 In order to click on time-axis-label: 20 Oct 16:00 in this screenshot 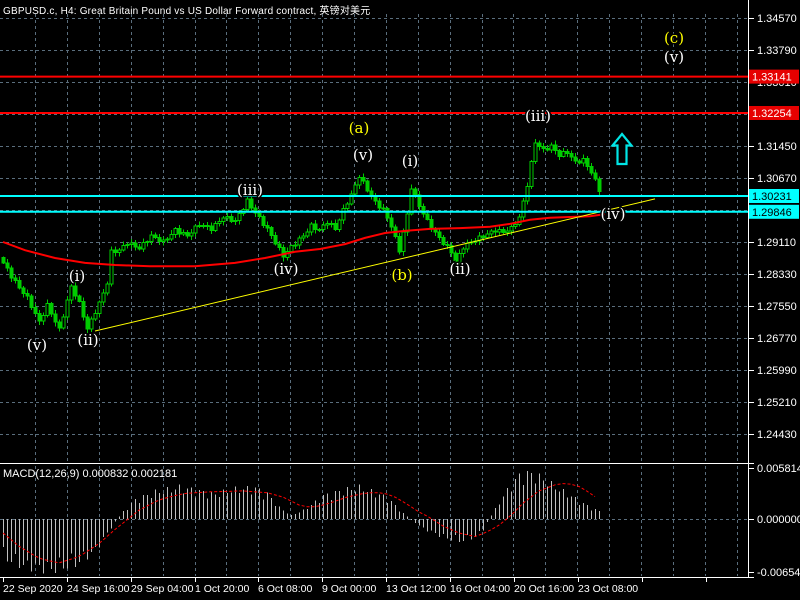, I will do `click(544, 589)`.